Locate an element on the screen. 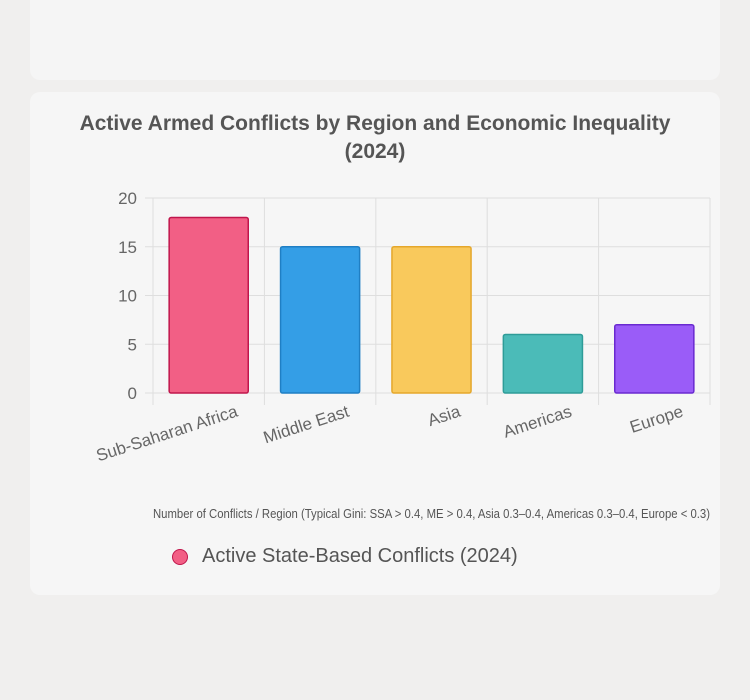 Image resolution: width=750 pixels, height=700 pixels. bar-middle-east is located at coordinates (320, 320).